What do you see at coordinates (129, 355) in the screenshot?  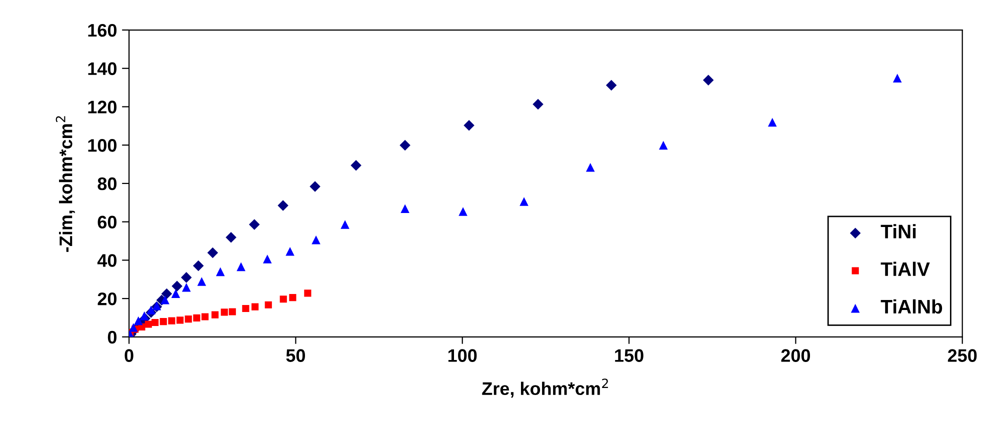 I see `x-tick-label: 0` at bounding box center [129, 355].